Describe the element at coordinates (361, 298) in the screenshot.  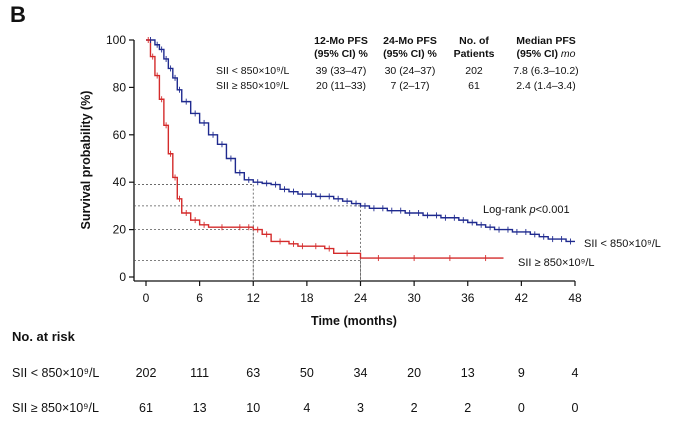
I see `x-tick-label-24: 24` at that location.